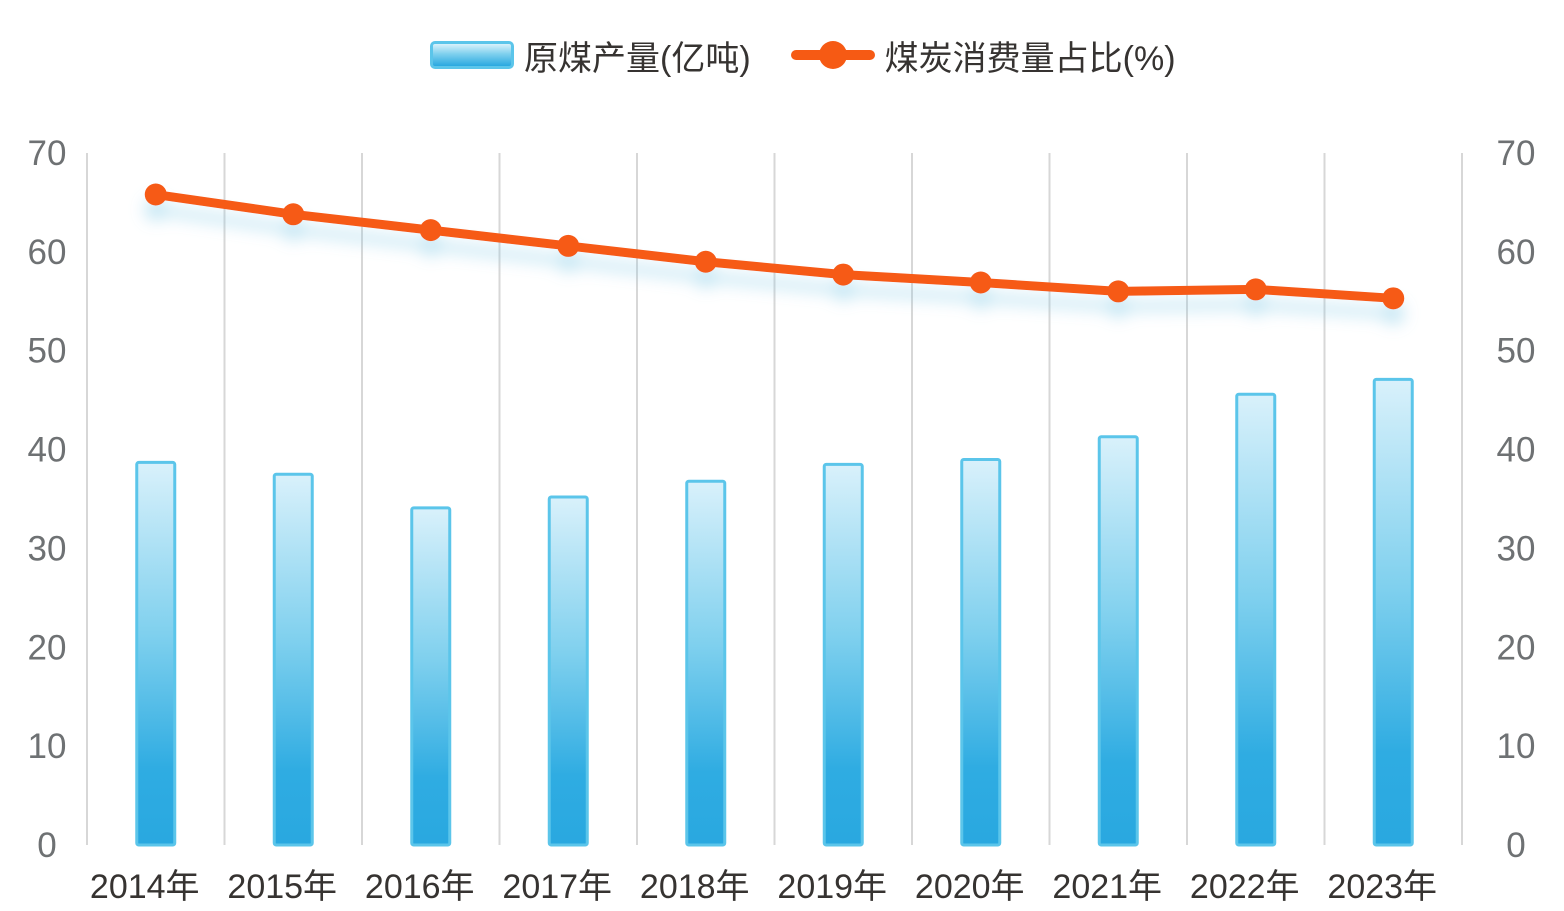 This screenshot has width=1564, height=911. Describe the element at coordinates (47, 252) in the screenshot. I see `y-tick-left-60: 60` at that location.